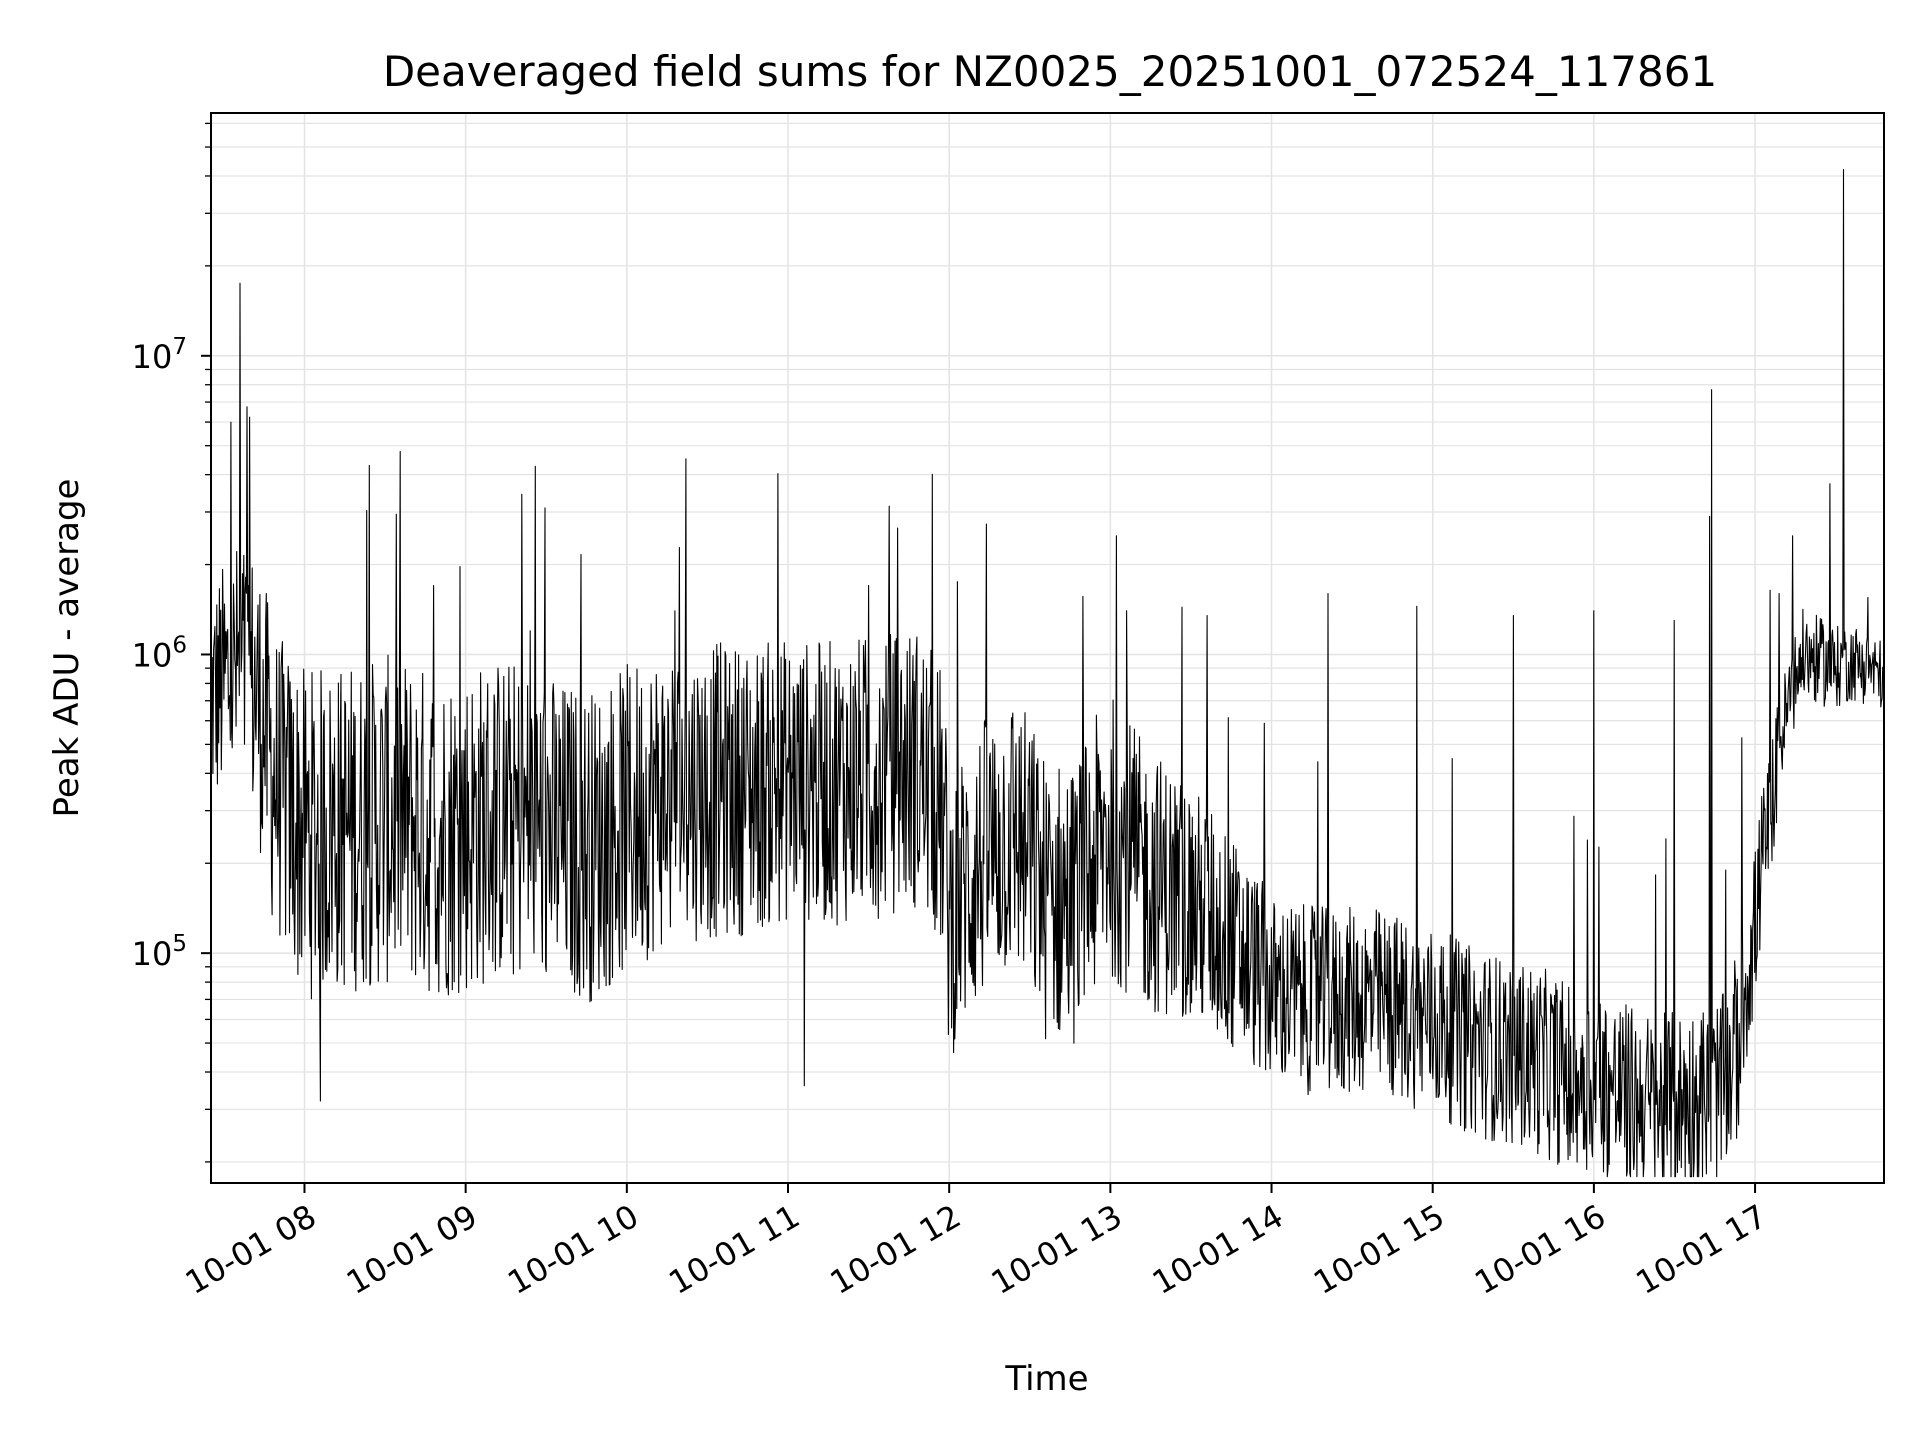 This screenshot has width=1920, height=1440. Describe the element at coordinates (896, 1249) in the screenshot. I see `x-tick-label: 10-01 12` at that location.